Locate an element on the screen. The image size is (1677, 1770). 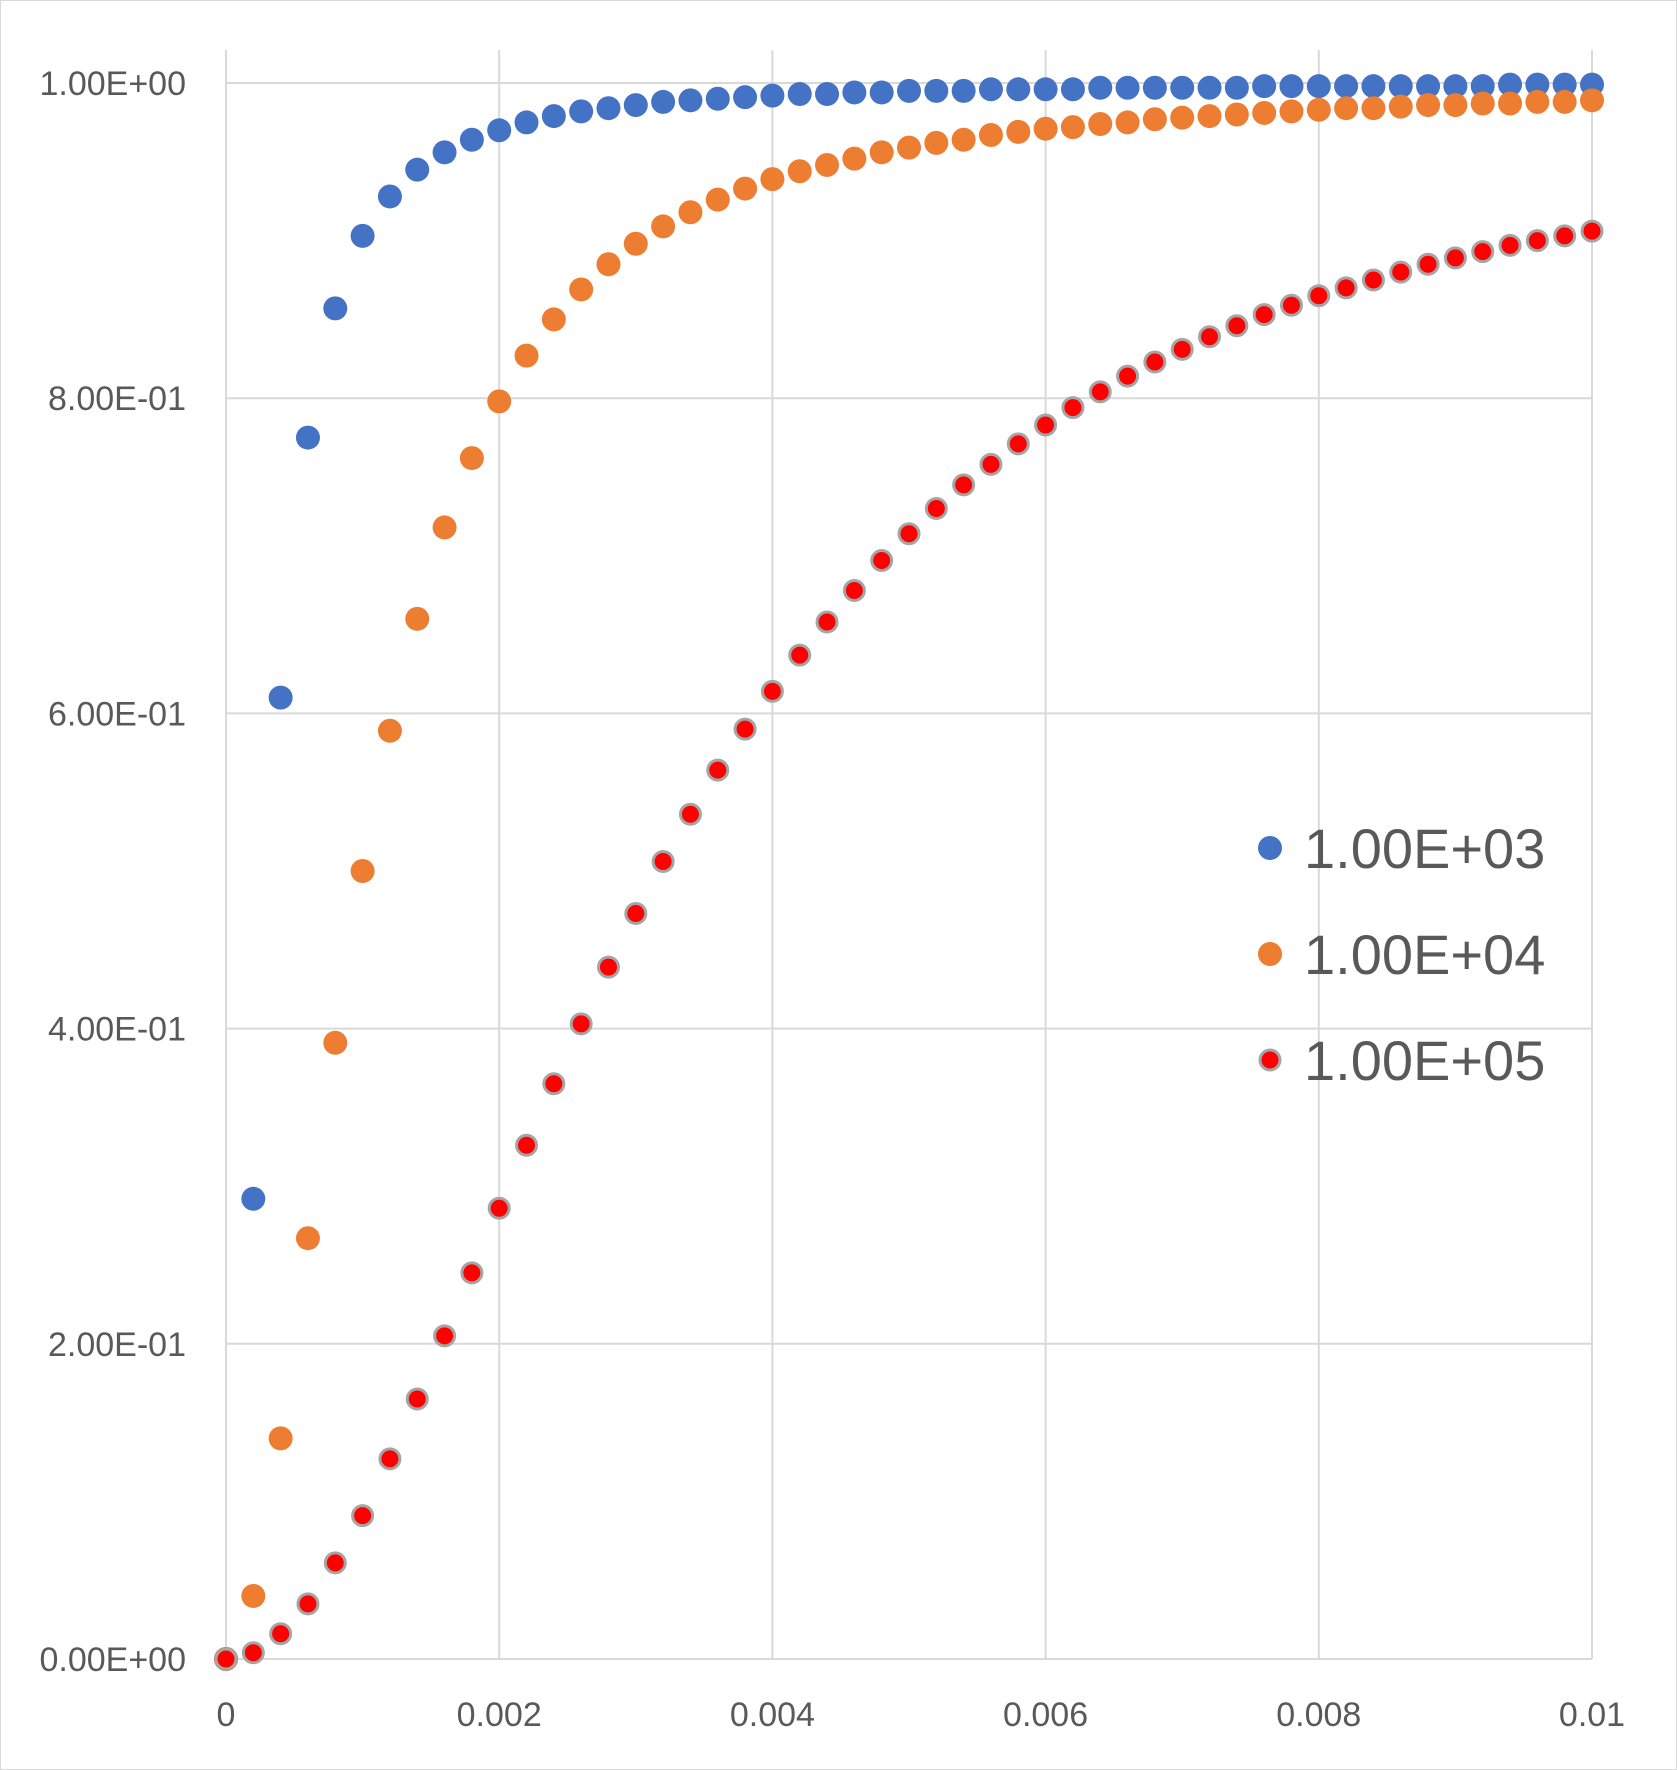
y-tick-label: 1.00E+00 is located at coordinates (112, 84).